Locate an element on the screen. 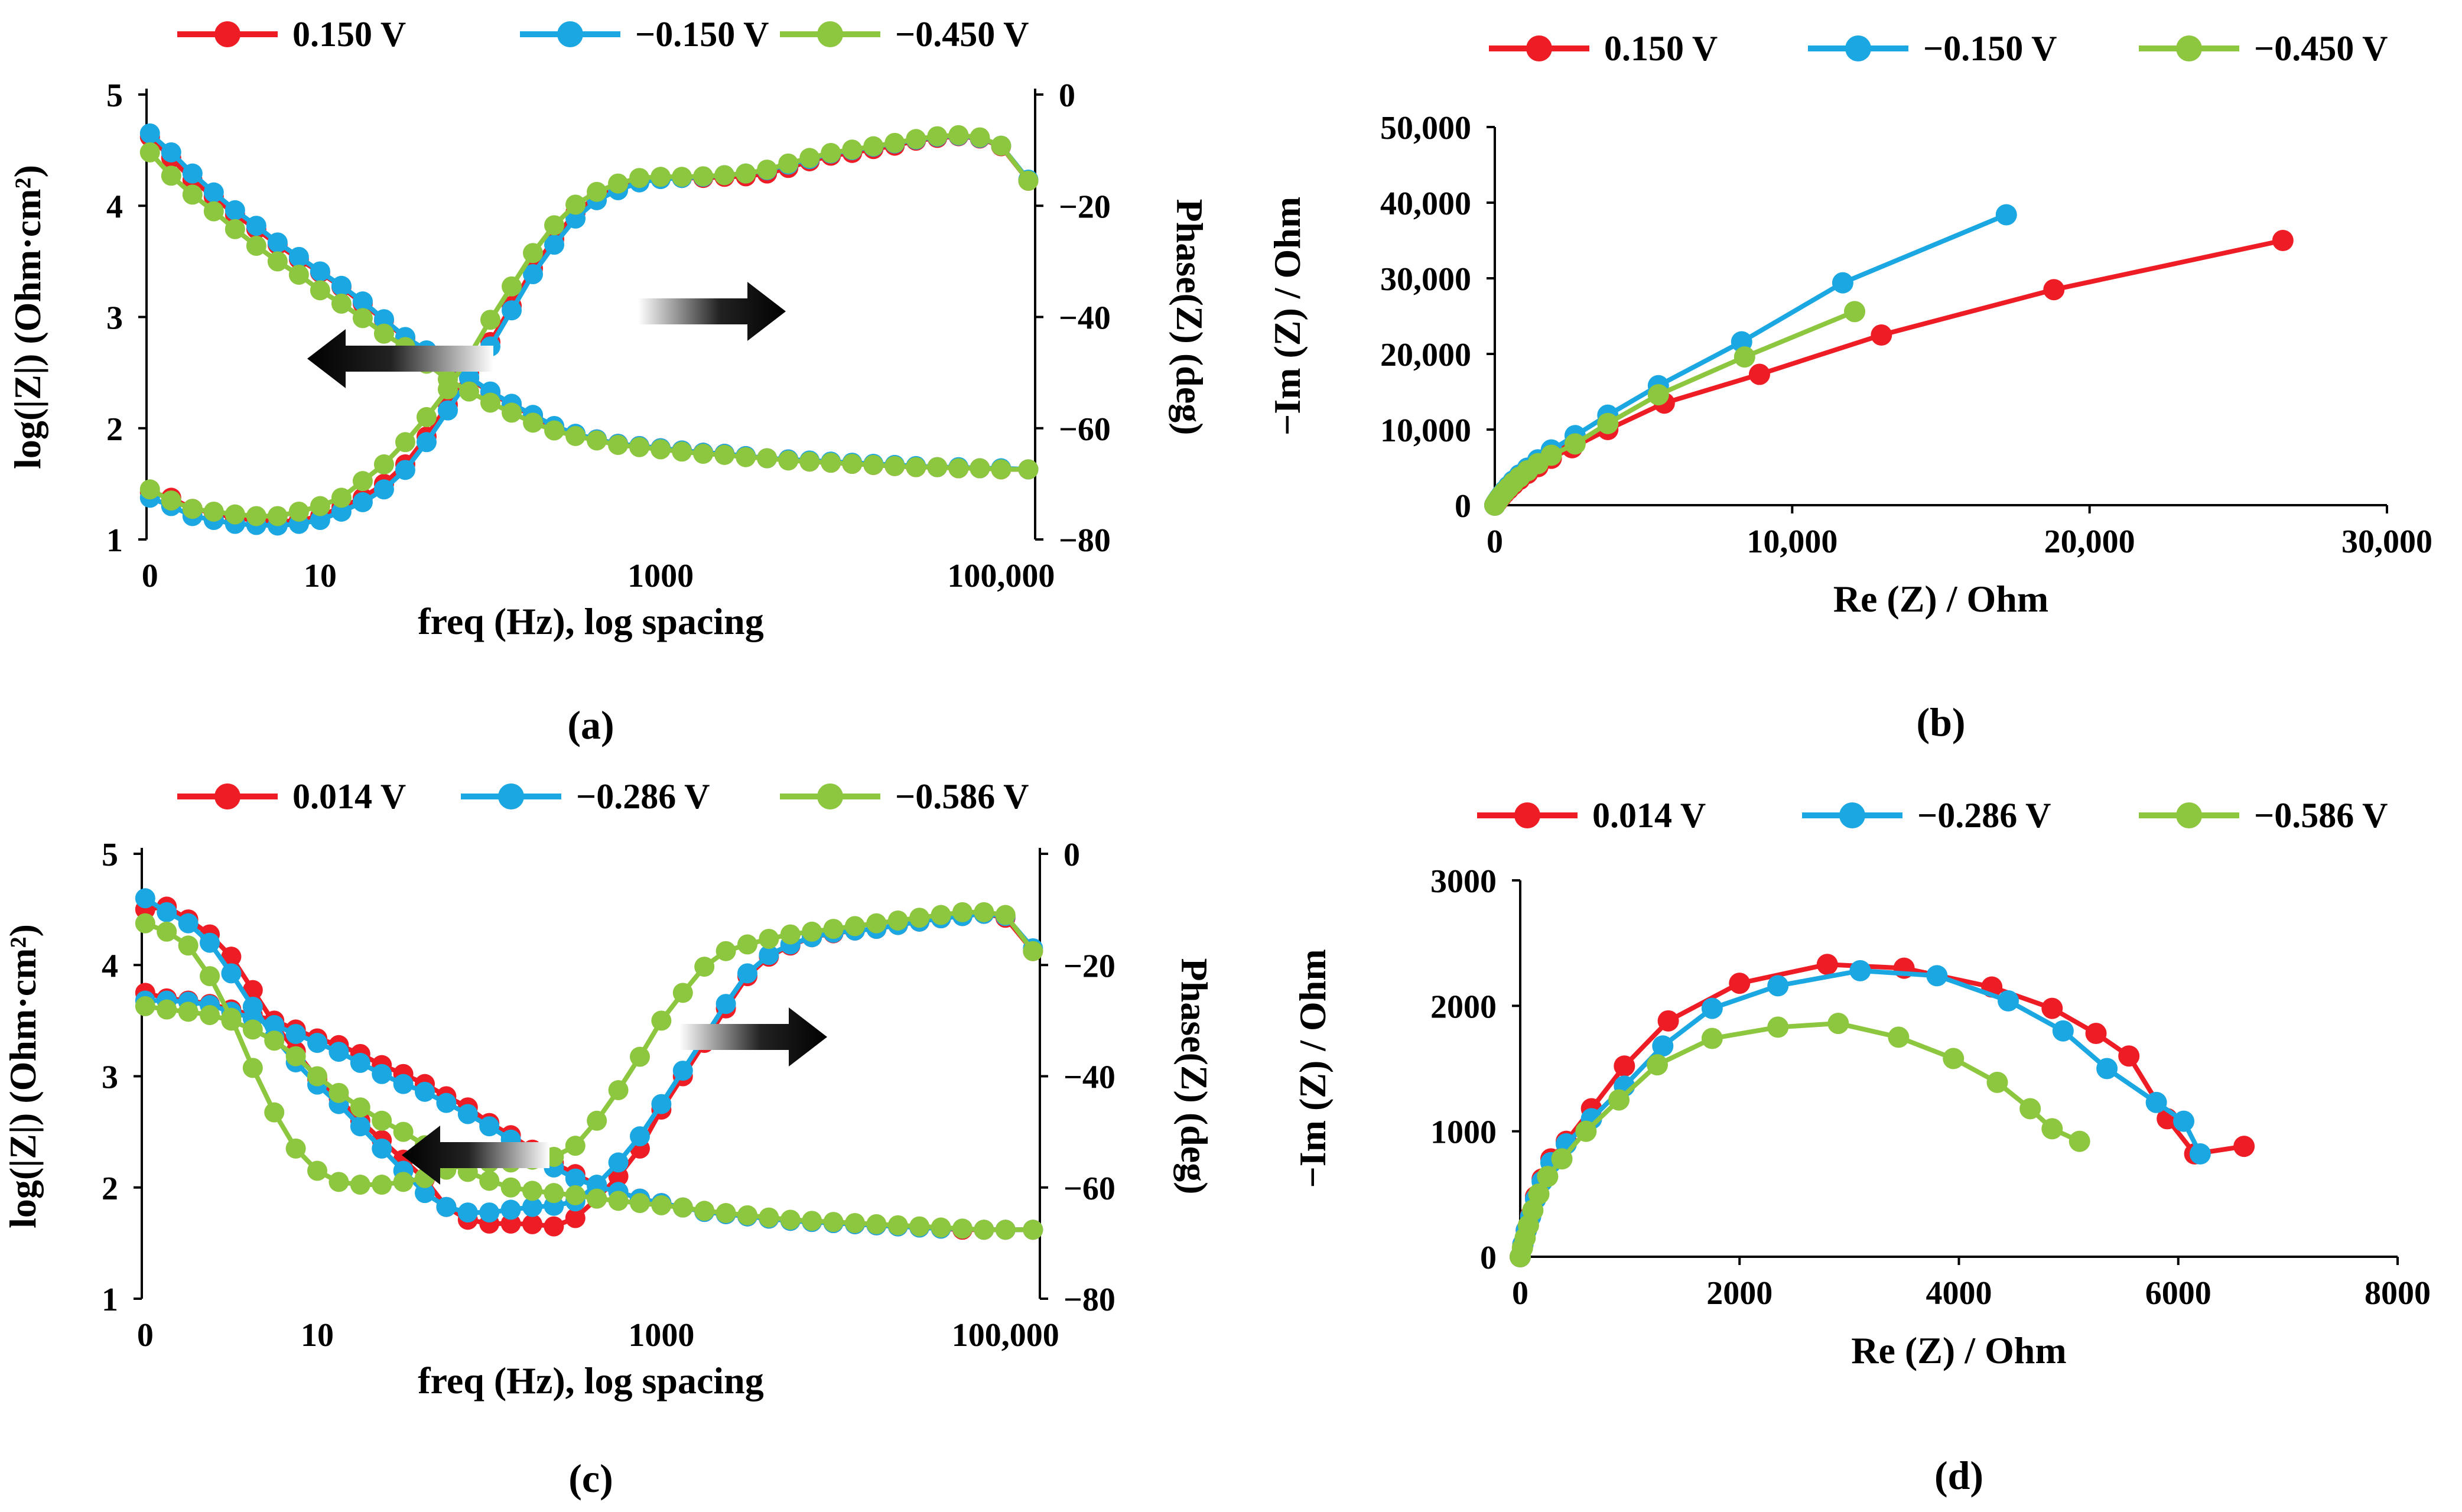 The image size is (2462, 1512). x-tick-label: 0 is located at coordinates (145, 1335).